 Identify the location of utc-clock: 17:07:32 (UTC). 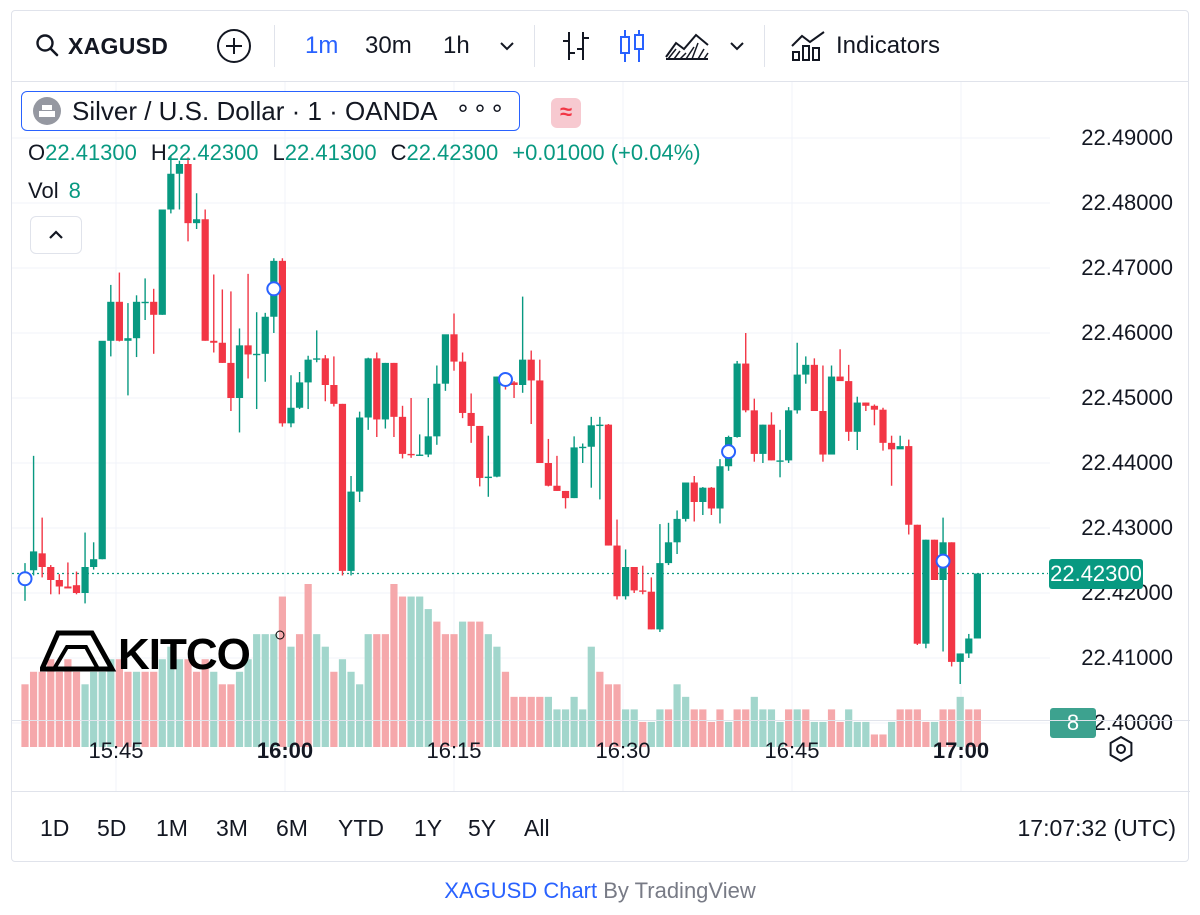
(1096, 828).